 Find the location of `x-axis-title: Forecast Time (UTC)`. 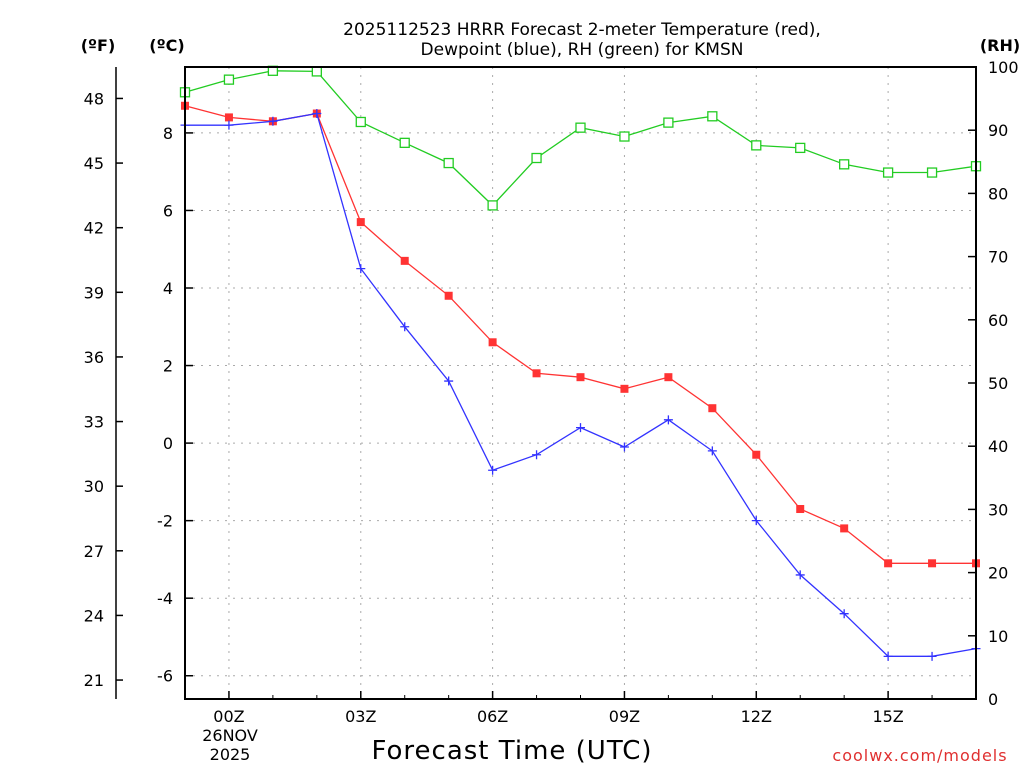

x-axis-title: Forecast Time (UTC) is located at coordinates (511, 751).